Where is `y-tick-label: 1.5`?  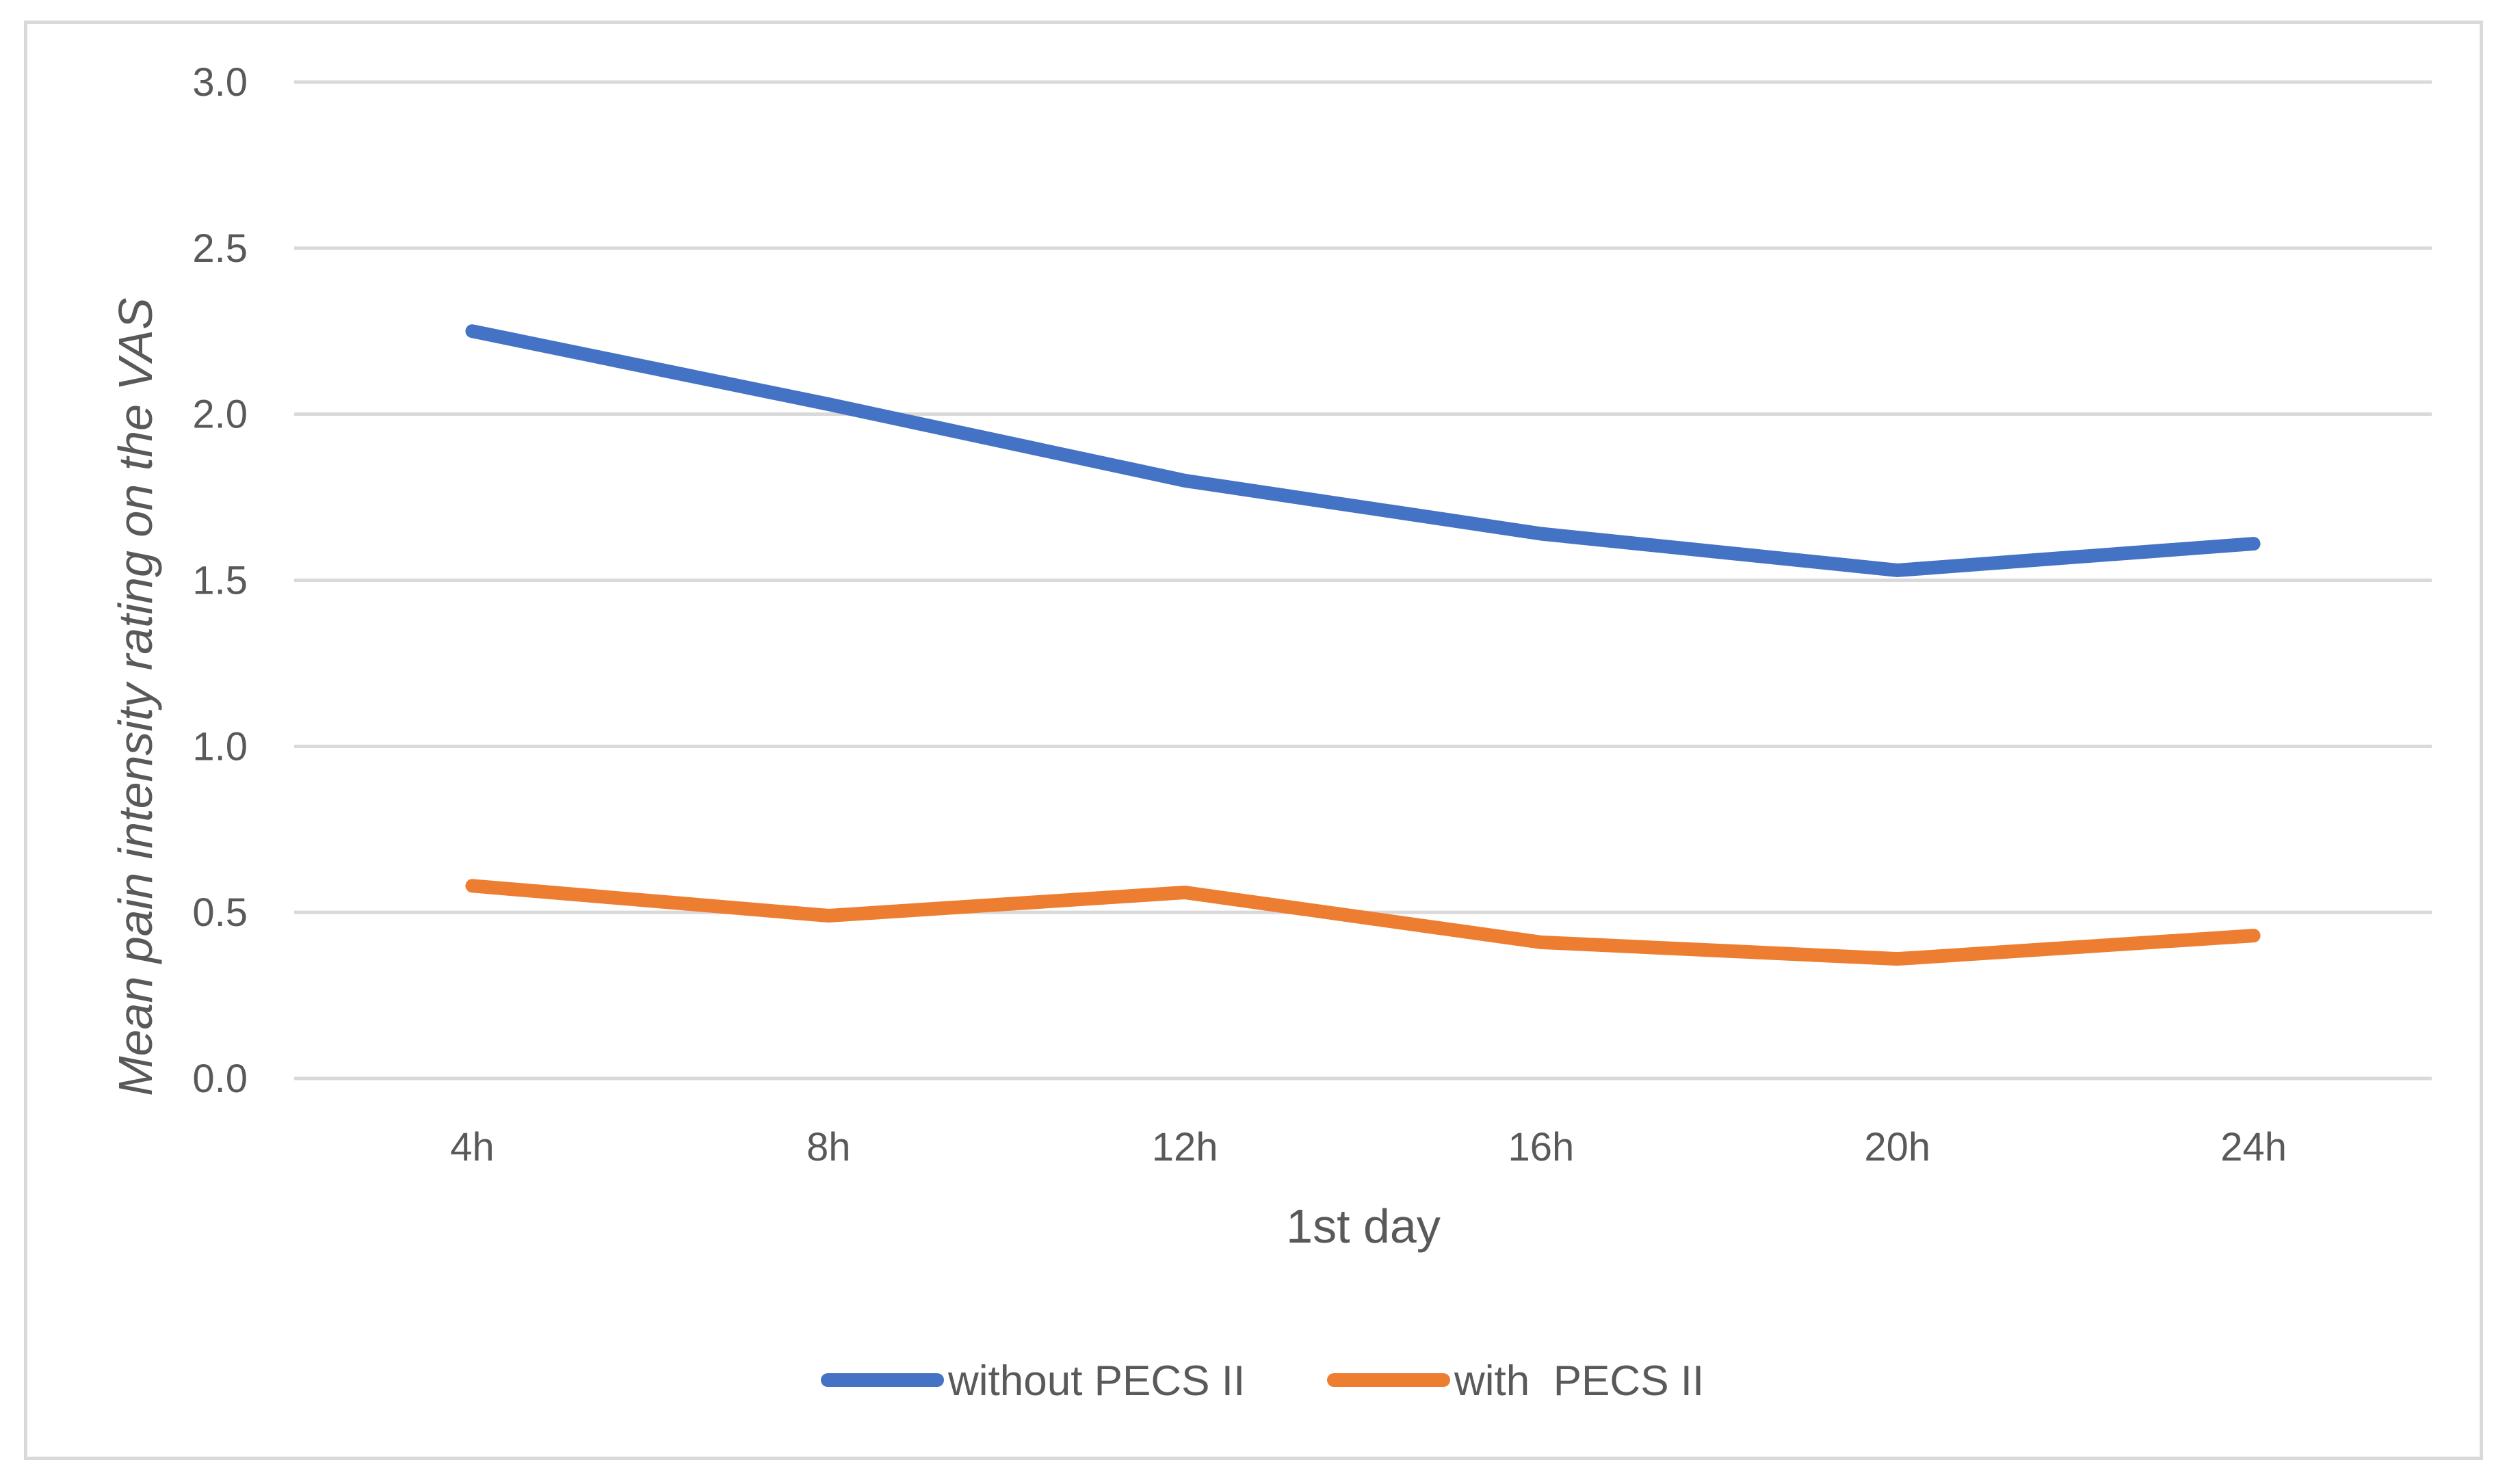 y-tick-label: 1.5 is located at coordinates (220, 581).